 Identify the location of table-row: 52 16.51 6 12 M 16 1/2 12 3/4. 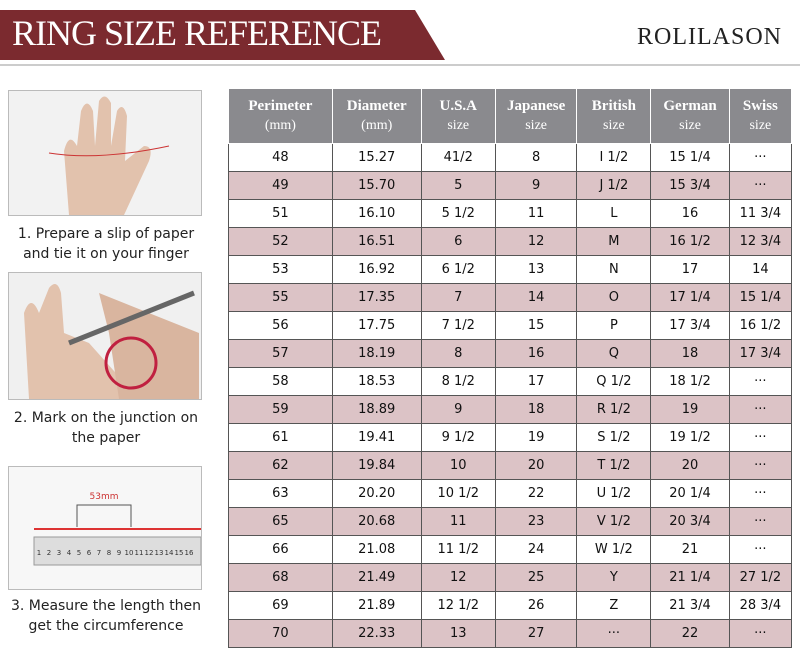
(510, 241).